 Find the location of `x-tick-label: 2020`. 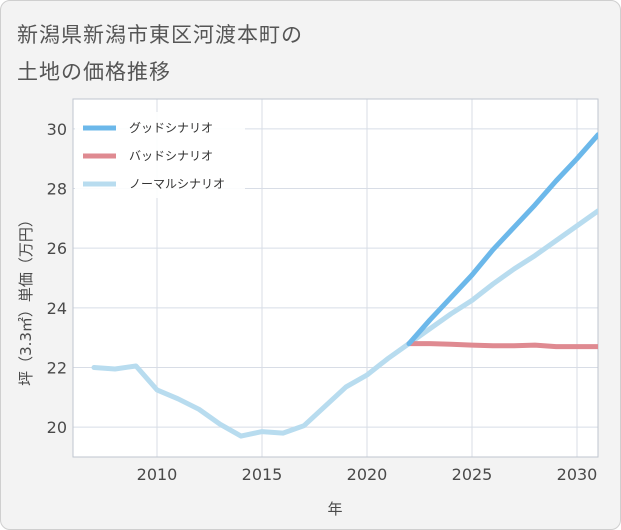

x-tick-label: 2020 is located at coordinates (367, 474).